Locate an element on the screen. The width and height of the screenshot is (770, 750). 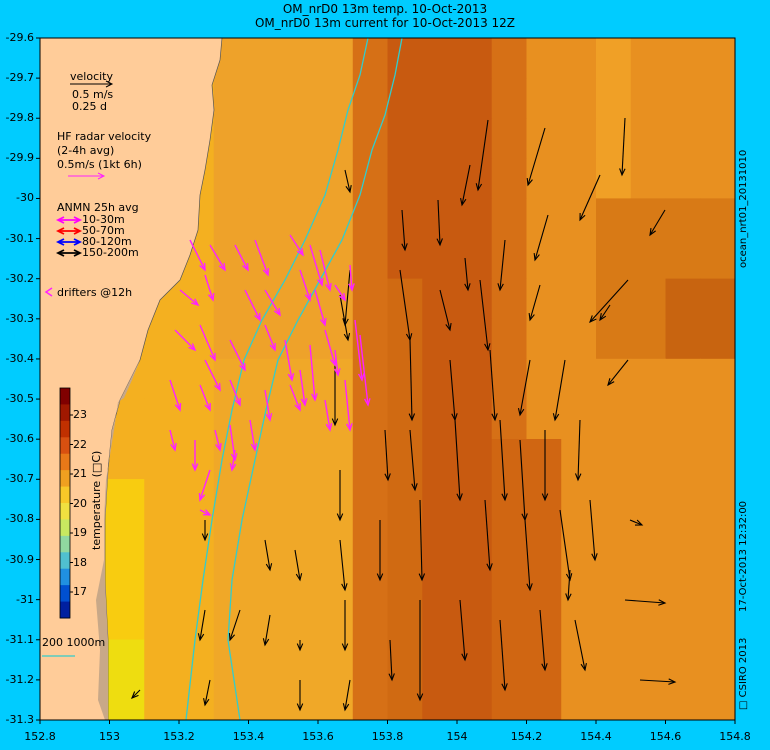
colorbar-tick: 17 is located at coordinates (80, 591).